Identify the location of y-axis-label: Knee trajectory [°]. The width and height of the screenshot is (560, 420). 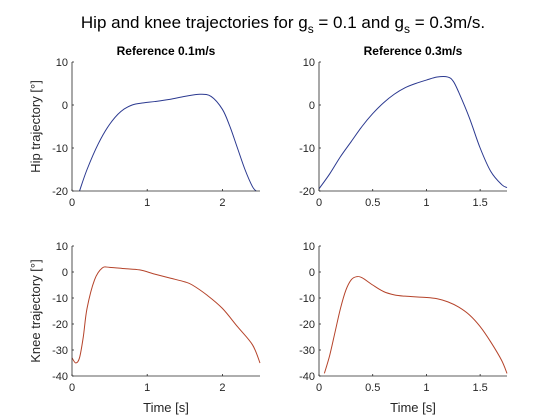
(35, 310).